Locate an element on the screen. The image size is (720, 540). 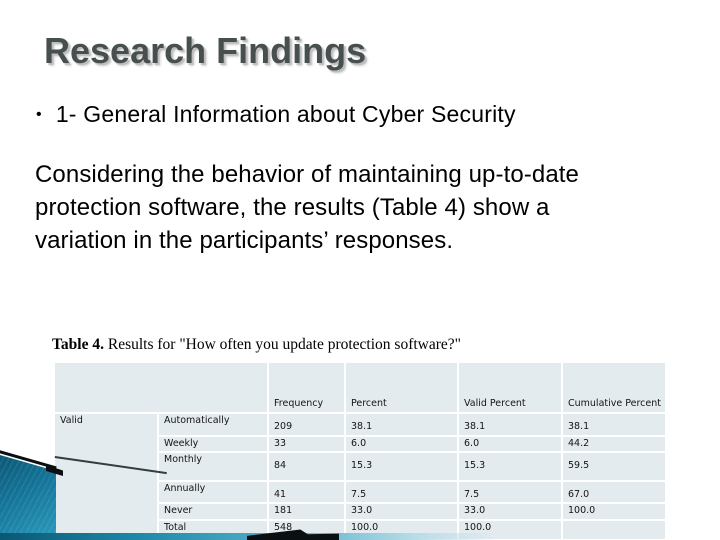
arrow-notch-decoration is located at coordinates (54, 470).